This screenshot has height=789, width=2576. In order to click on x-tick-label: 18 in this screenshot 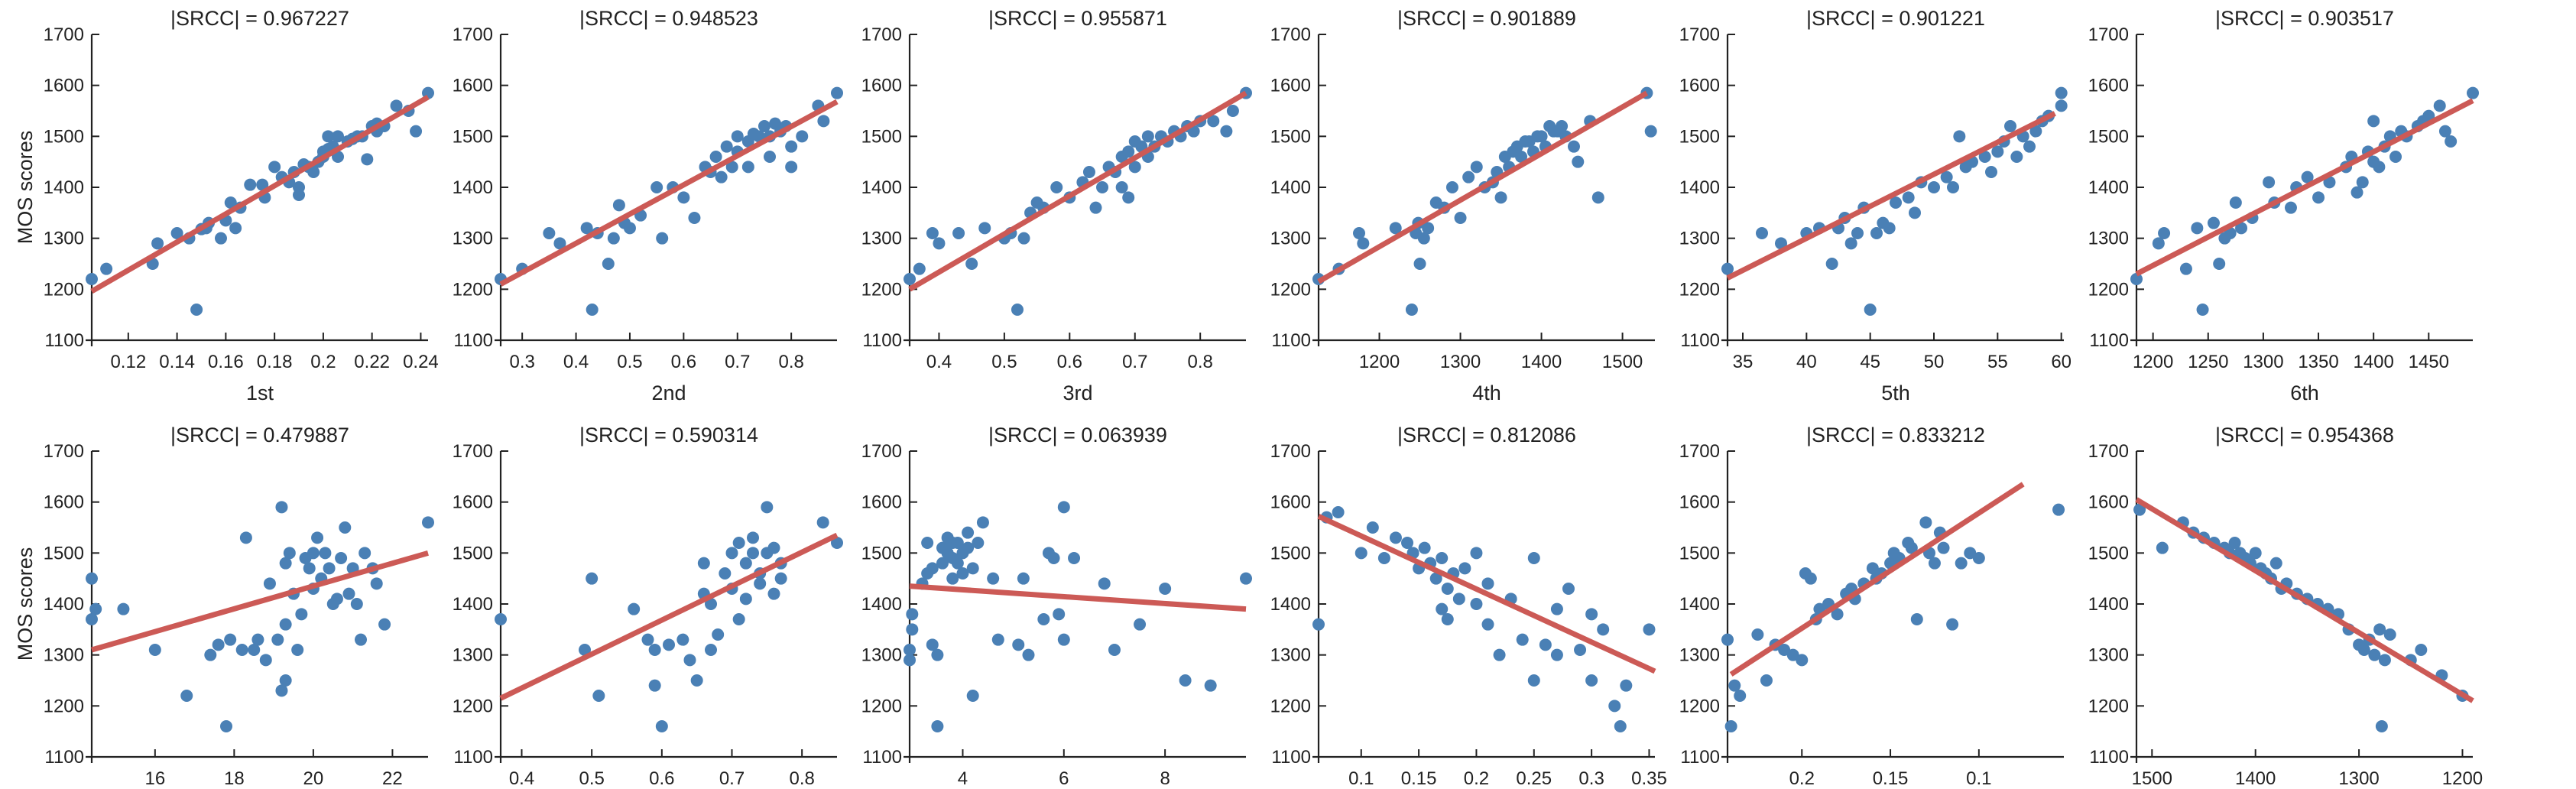, I will do `click(234, 779)`.